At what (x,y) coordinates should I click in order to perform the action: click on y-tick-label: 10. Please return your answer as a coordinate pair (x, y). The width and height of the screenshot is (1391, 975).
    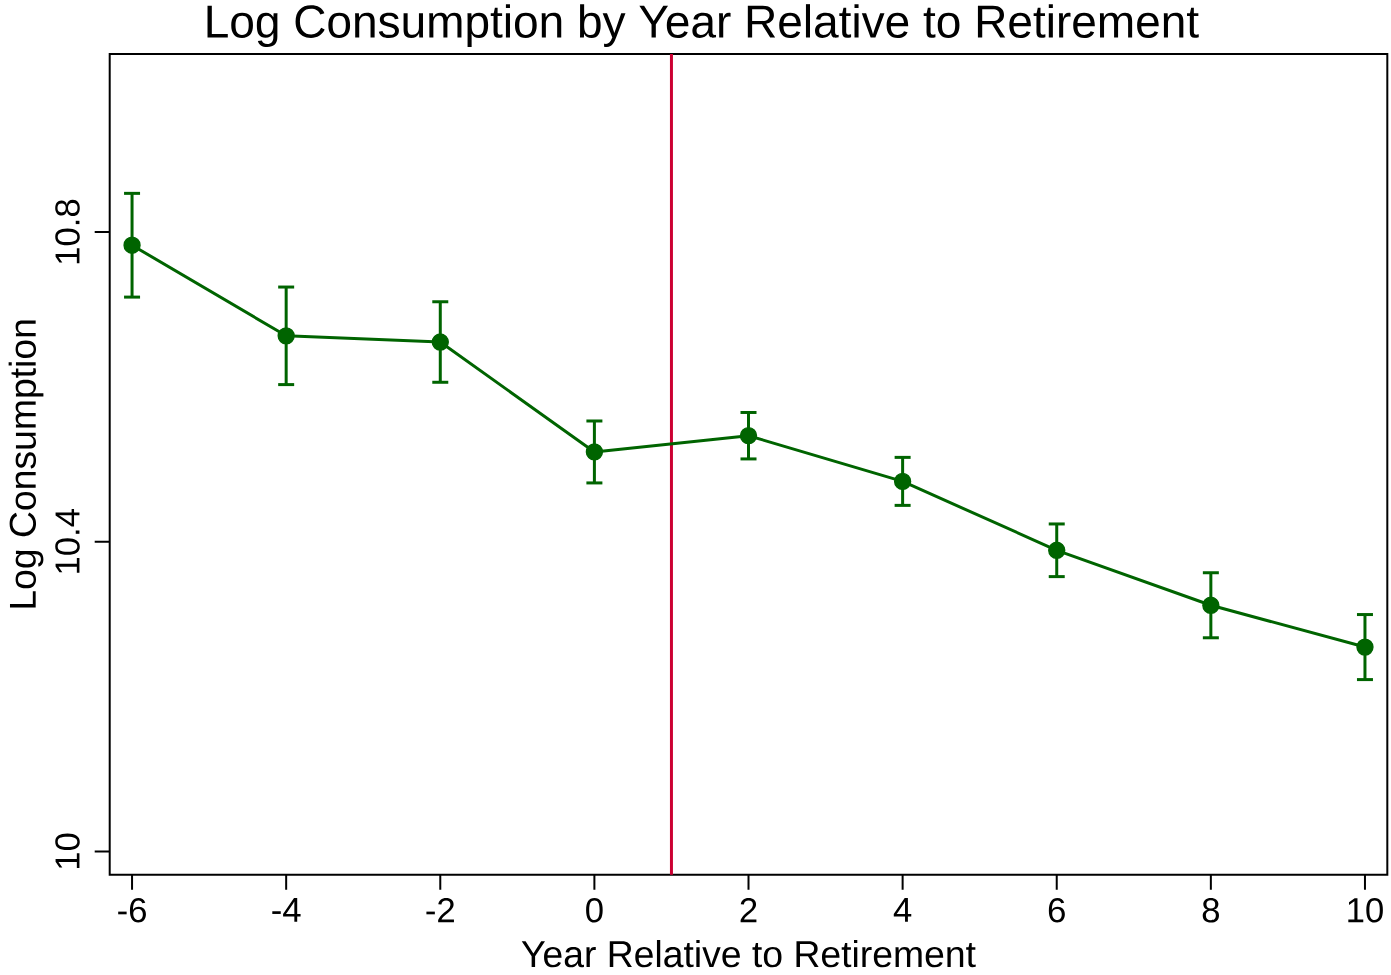
    Looking at the image, I should click on (67, 851).